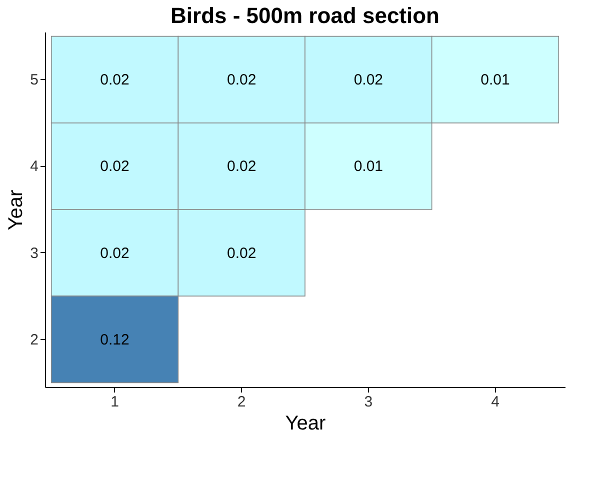 This screenshot has width=614, height=479. What do you see at coordinates (495, 402) in the screenshot?
I see `x-tick-label: 4` at bounding box center [495, 402].